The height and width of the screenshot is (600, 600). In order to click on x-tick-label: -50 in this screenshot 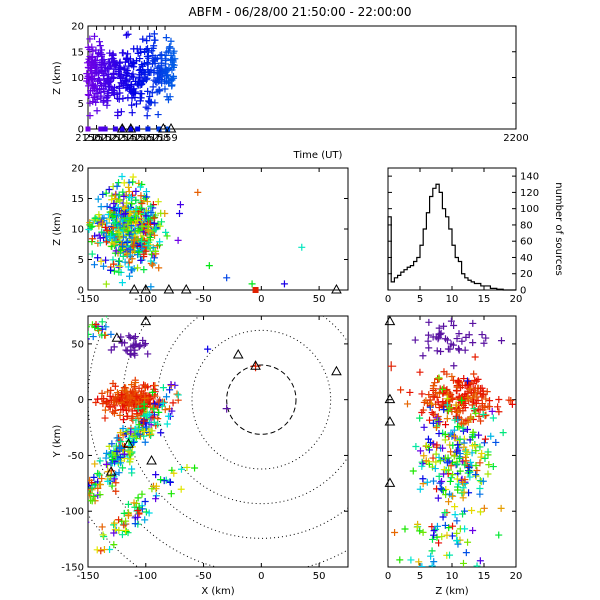, I will do `click(203, 576)`.